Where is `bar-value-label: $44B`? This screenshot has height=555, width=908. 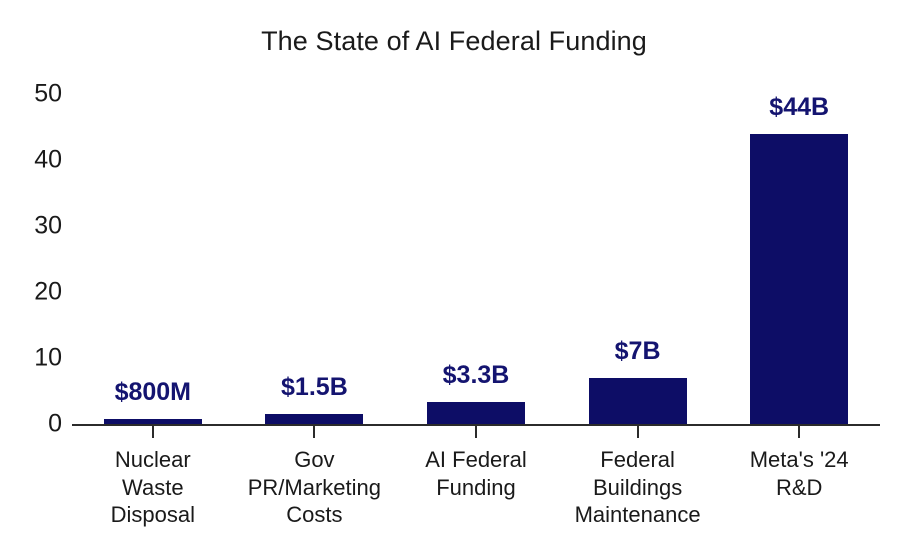 bar-value-label: $44B is located at coordinates (799, 106).